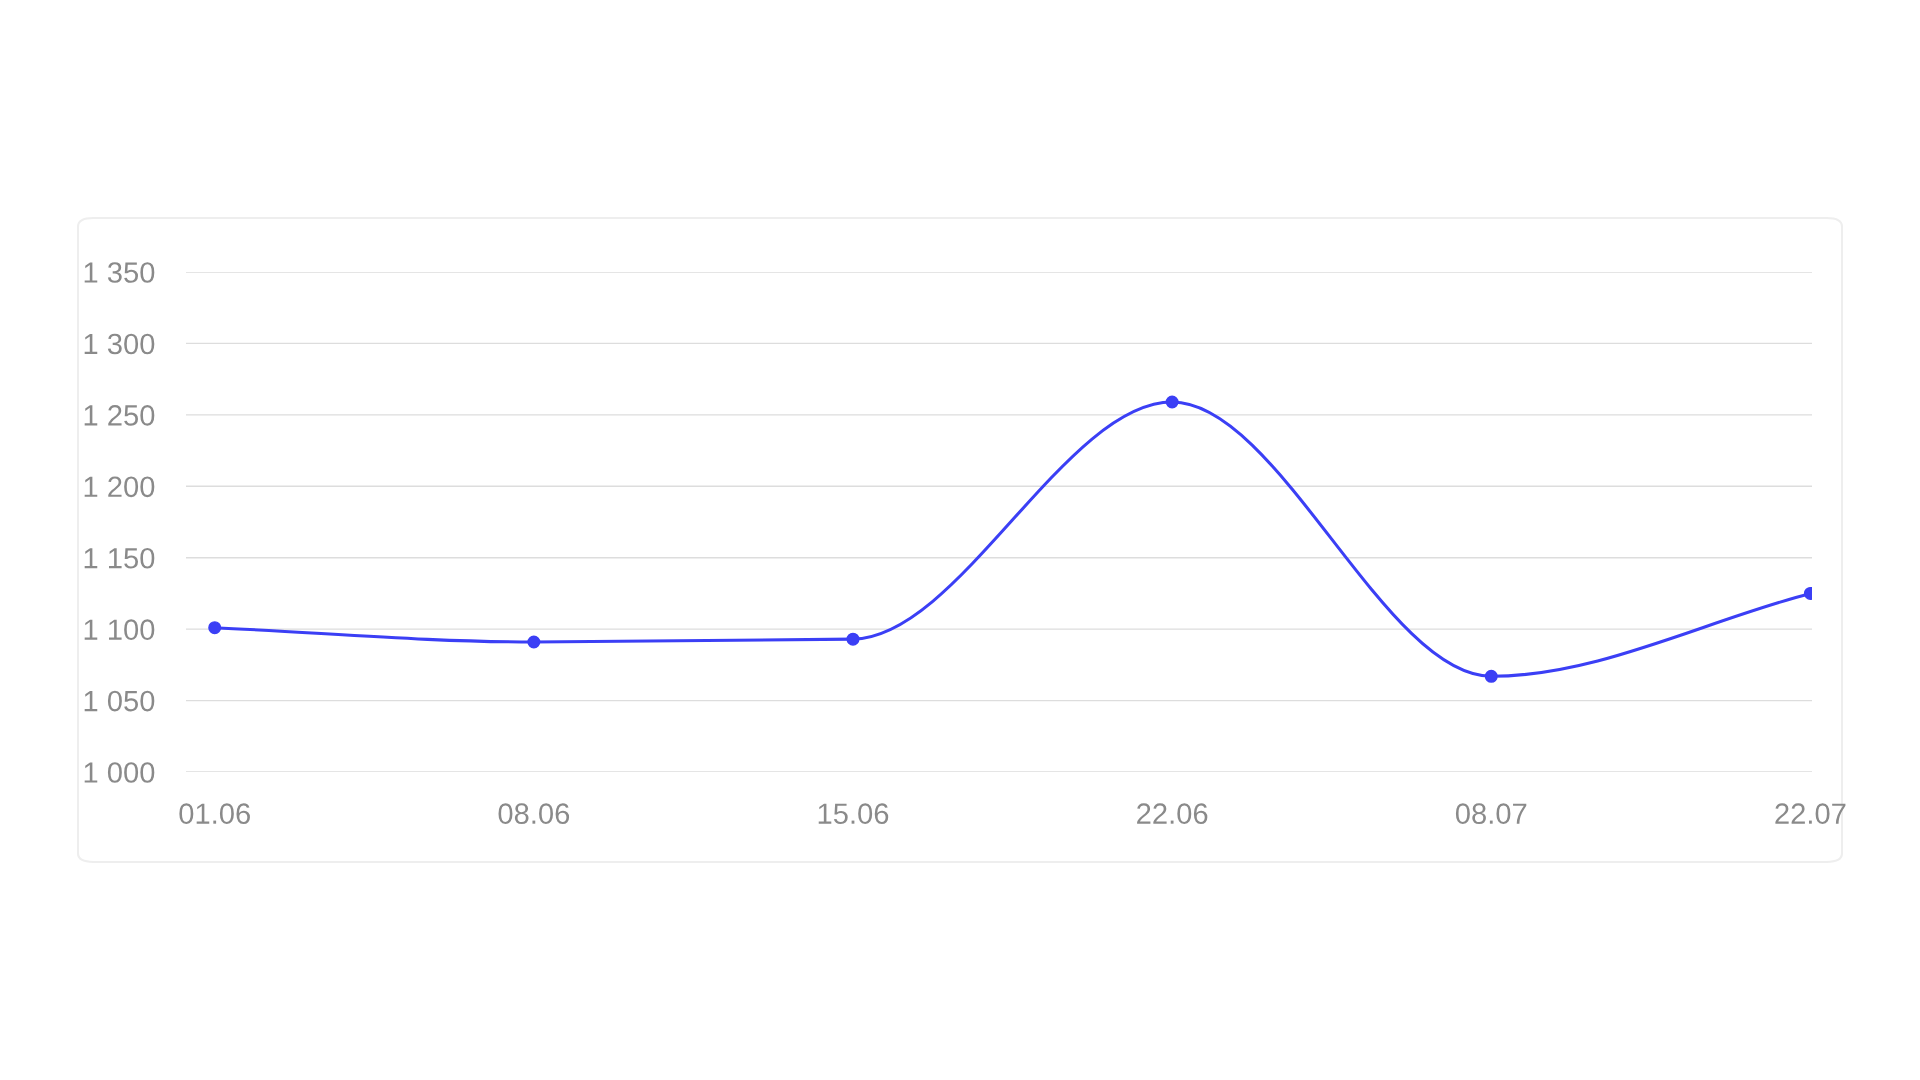 The width and height of the screenshot is (1920, 1080). What do you see at coordinates (119, 629) in the screenshot?
I see `y-tick-label: 1 100` at bounding box center [119, 629].